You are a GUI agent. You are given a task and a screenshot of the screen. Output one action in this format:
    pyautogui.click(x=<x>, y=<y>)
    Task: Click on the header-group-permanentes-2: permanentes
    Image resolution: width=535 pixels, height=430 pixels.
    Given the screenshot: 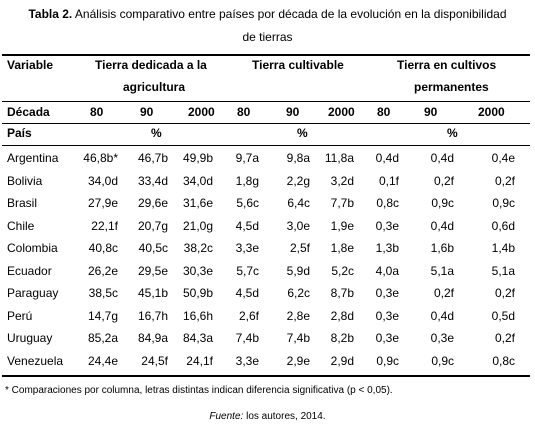 What is the action you would take?
    pyautogui.click(x=451, y=87)
    